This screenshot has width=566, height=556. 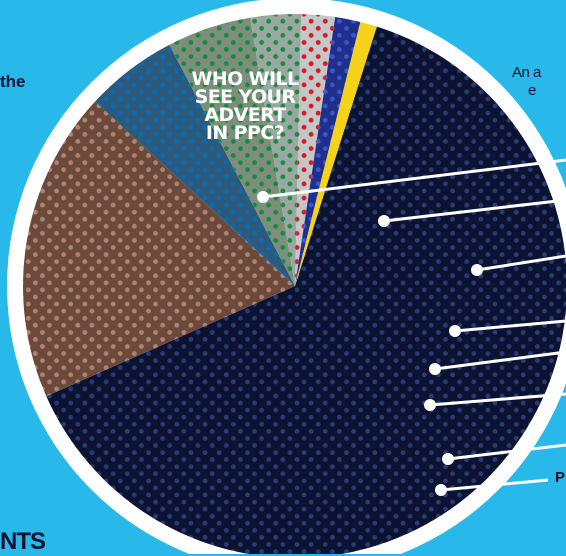 I want to click on cropped-text-left: the, so click(x=13, y=81).